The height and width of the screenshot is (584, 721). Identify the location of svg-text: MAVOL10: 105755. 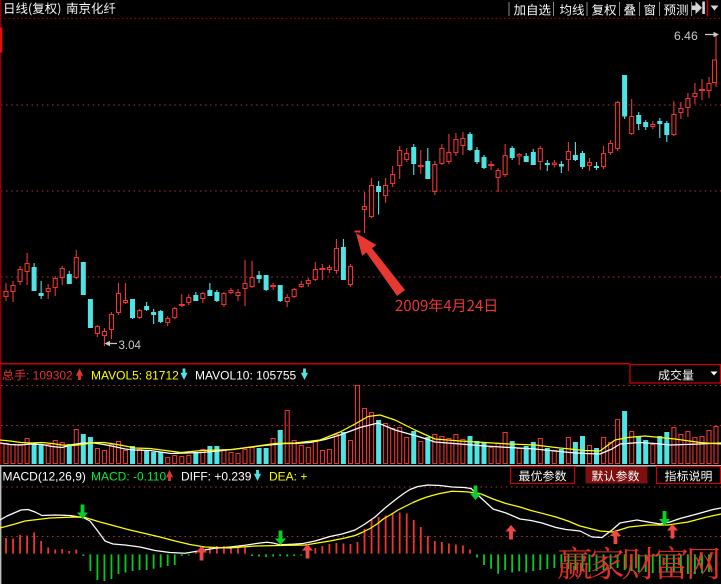
(246, 376).